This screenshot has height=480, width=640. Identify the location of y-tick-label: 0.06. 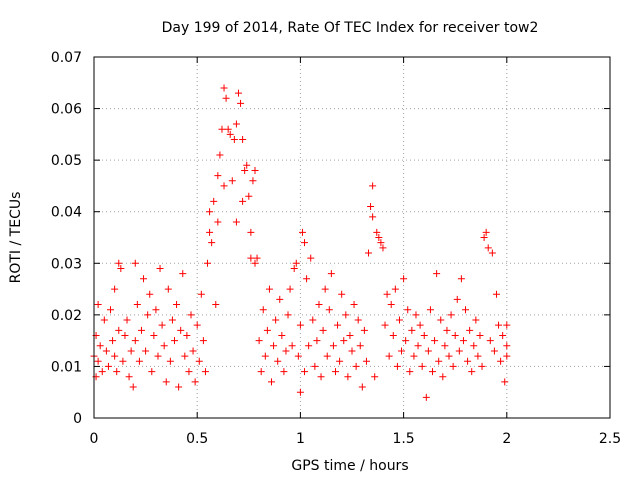
(66, 110).